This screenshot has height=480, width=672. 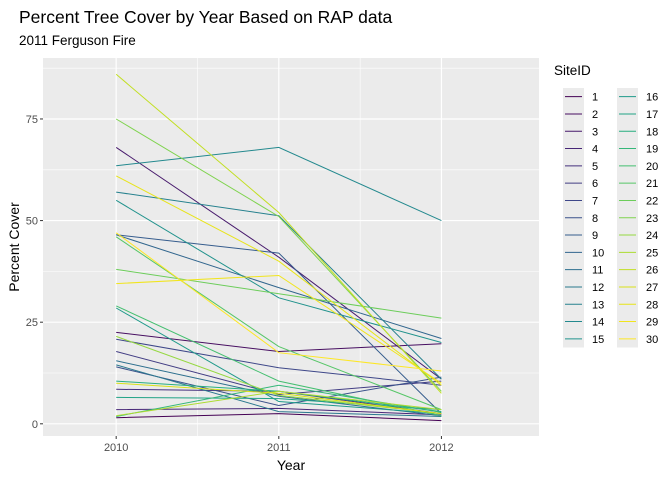 What do you see at coordinates (35, 425) in the screenshot?
I see `y-tick-label: 0` at bounding box center [35, 425].